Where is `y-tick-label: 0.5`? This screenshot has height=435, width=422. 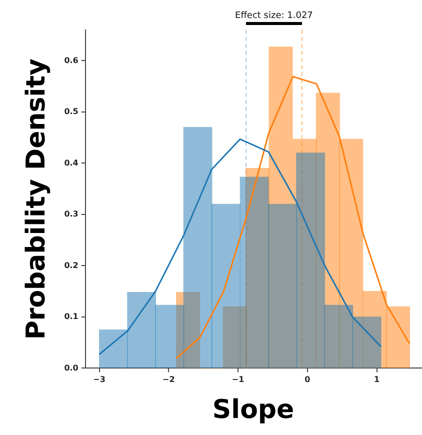
y-tick-label: 0.5 is located at coordinates (71, 111).